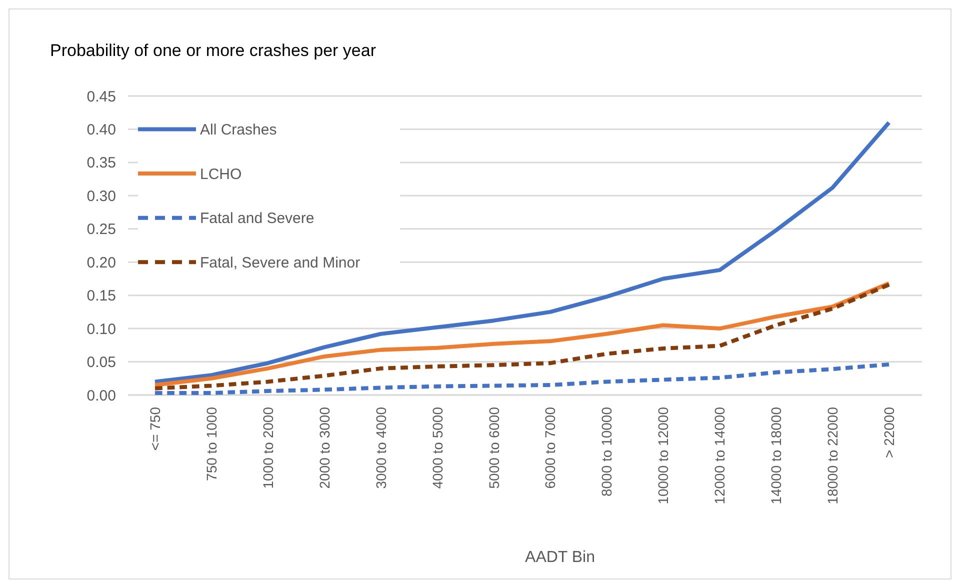  Describe the element at coordinates (101, 329) in the screenshot. I see `y-tick-label: 0.10` at that location.